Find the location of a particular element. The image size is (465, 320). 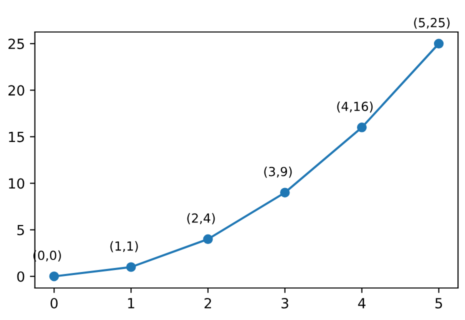

y-tick-label: 25 is located at coordinates (16, 44).